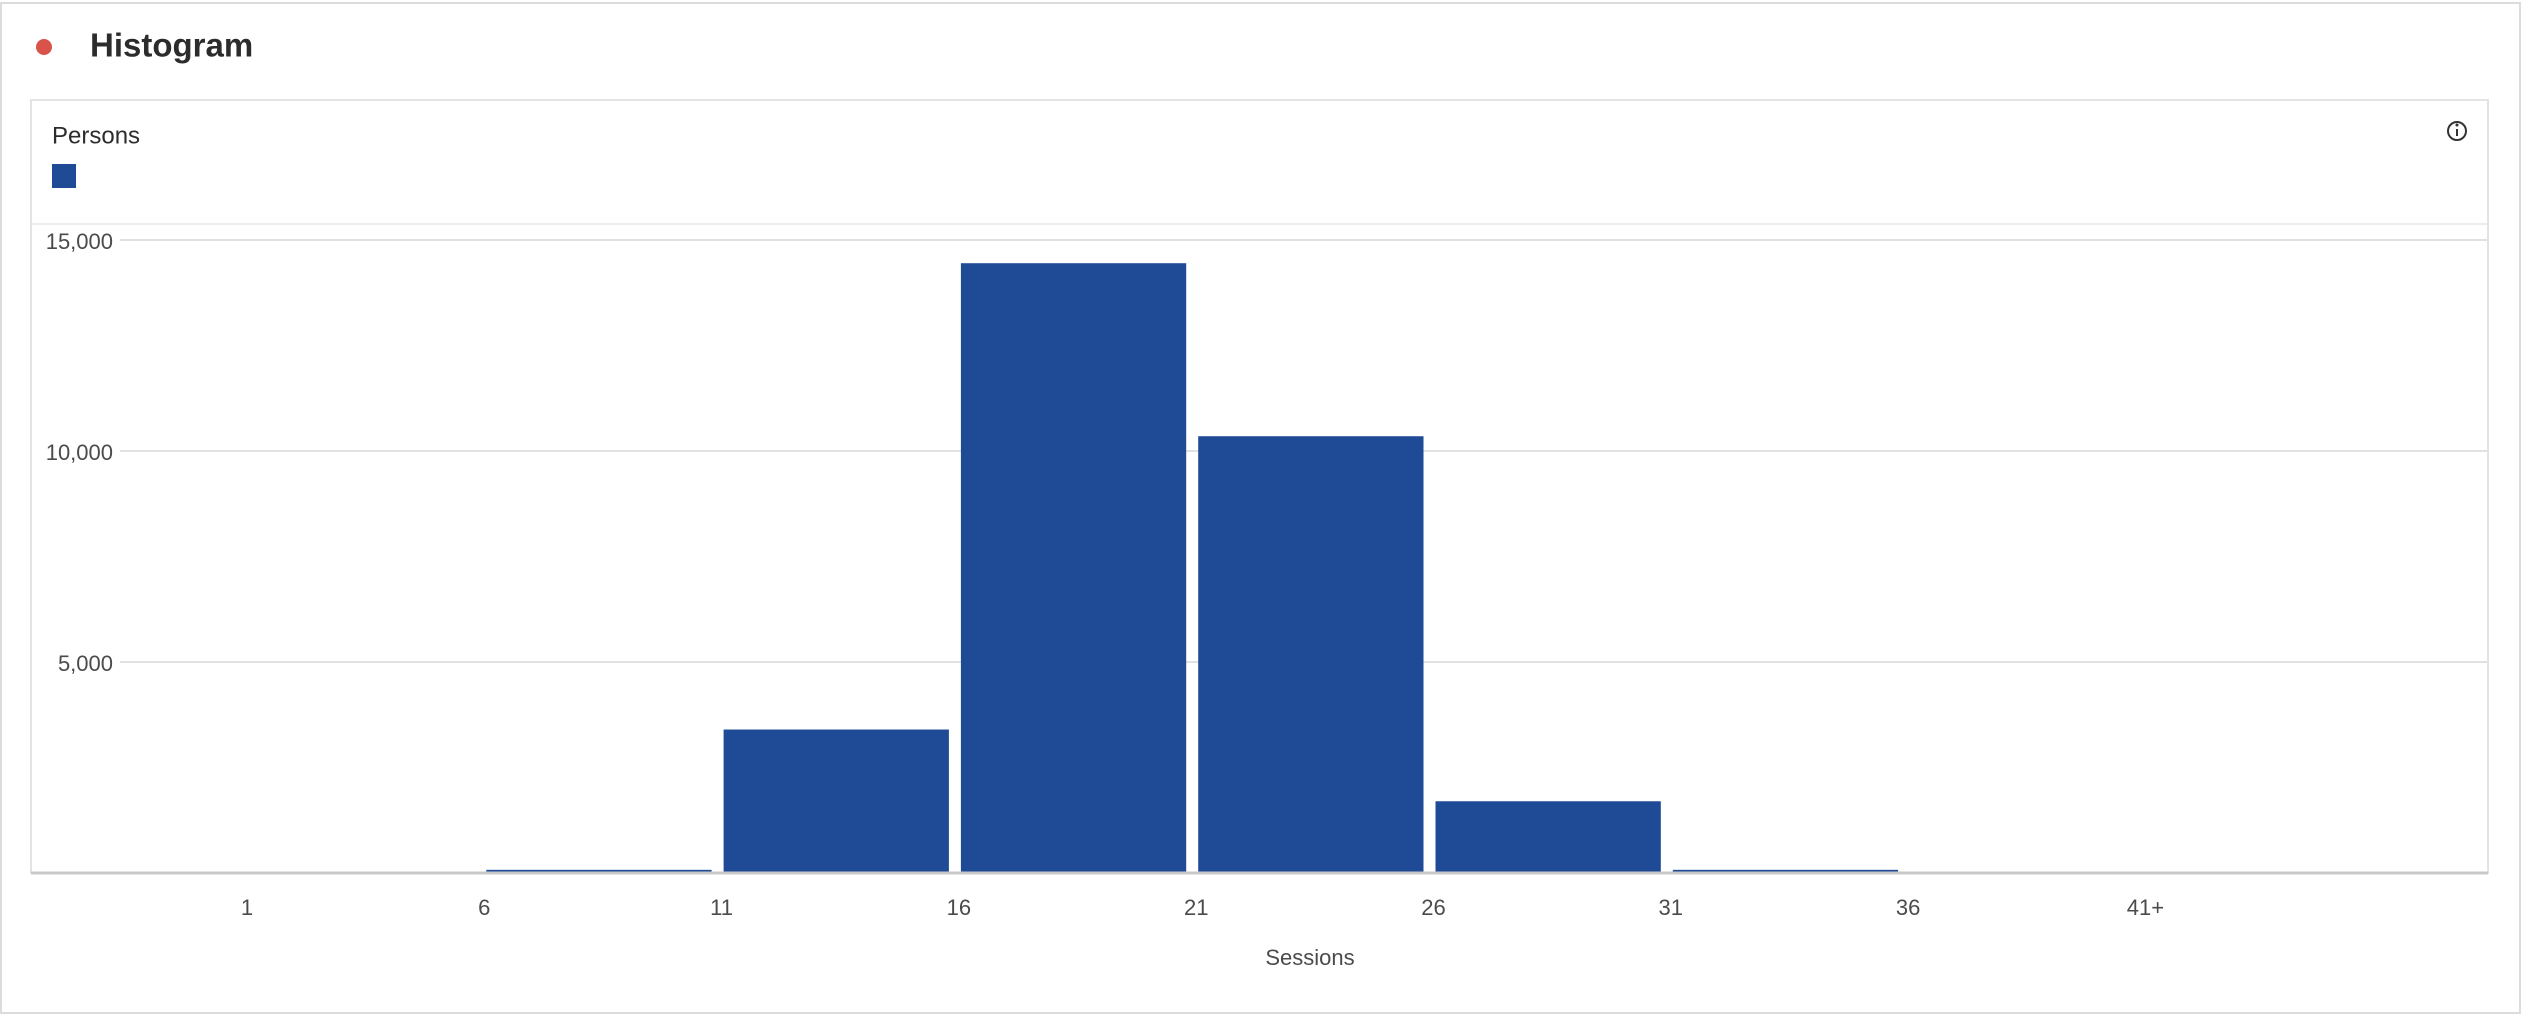  I want to click on x-tick-label: 6, so click(484, 907).